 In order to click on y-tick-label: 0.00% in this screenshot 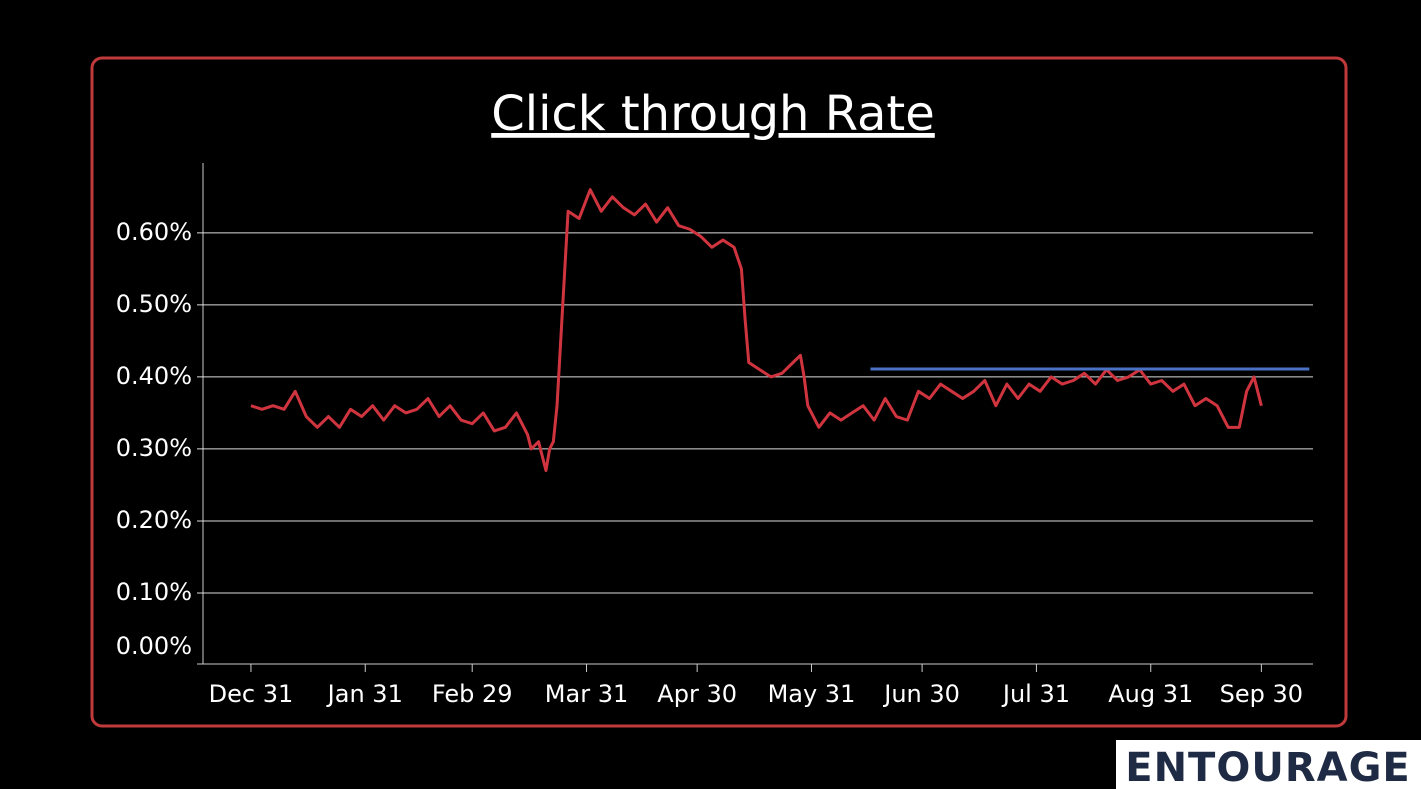, I will do `click(154, 646)`.